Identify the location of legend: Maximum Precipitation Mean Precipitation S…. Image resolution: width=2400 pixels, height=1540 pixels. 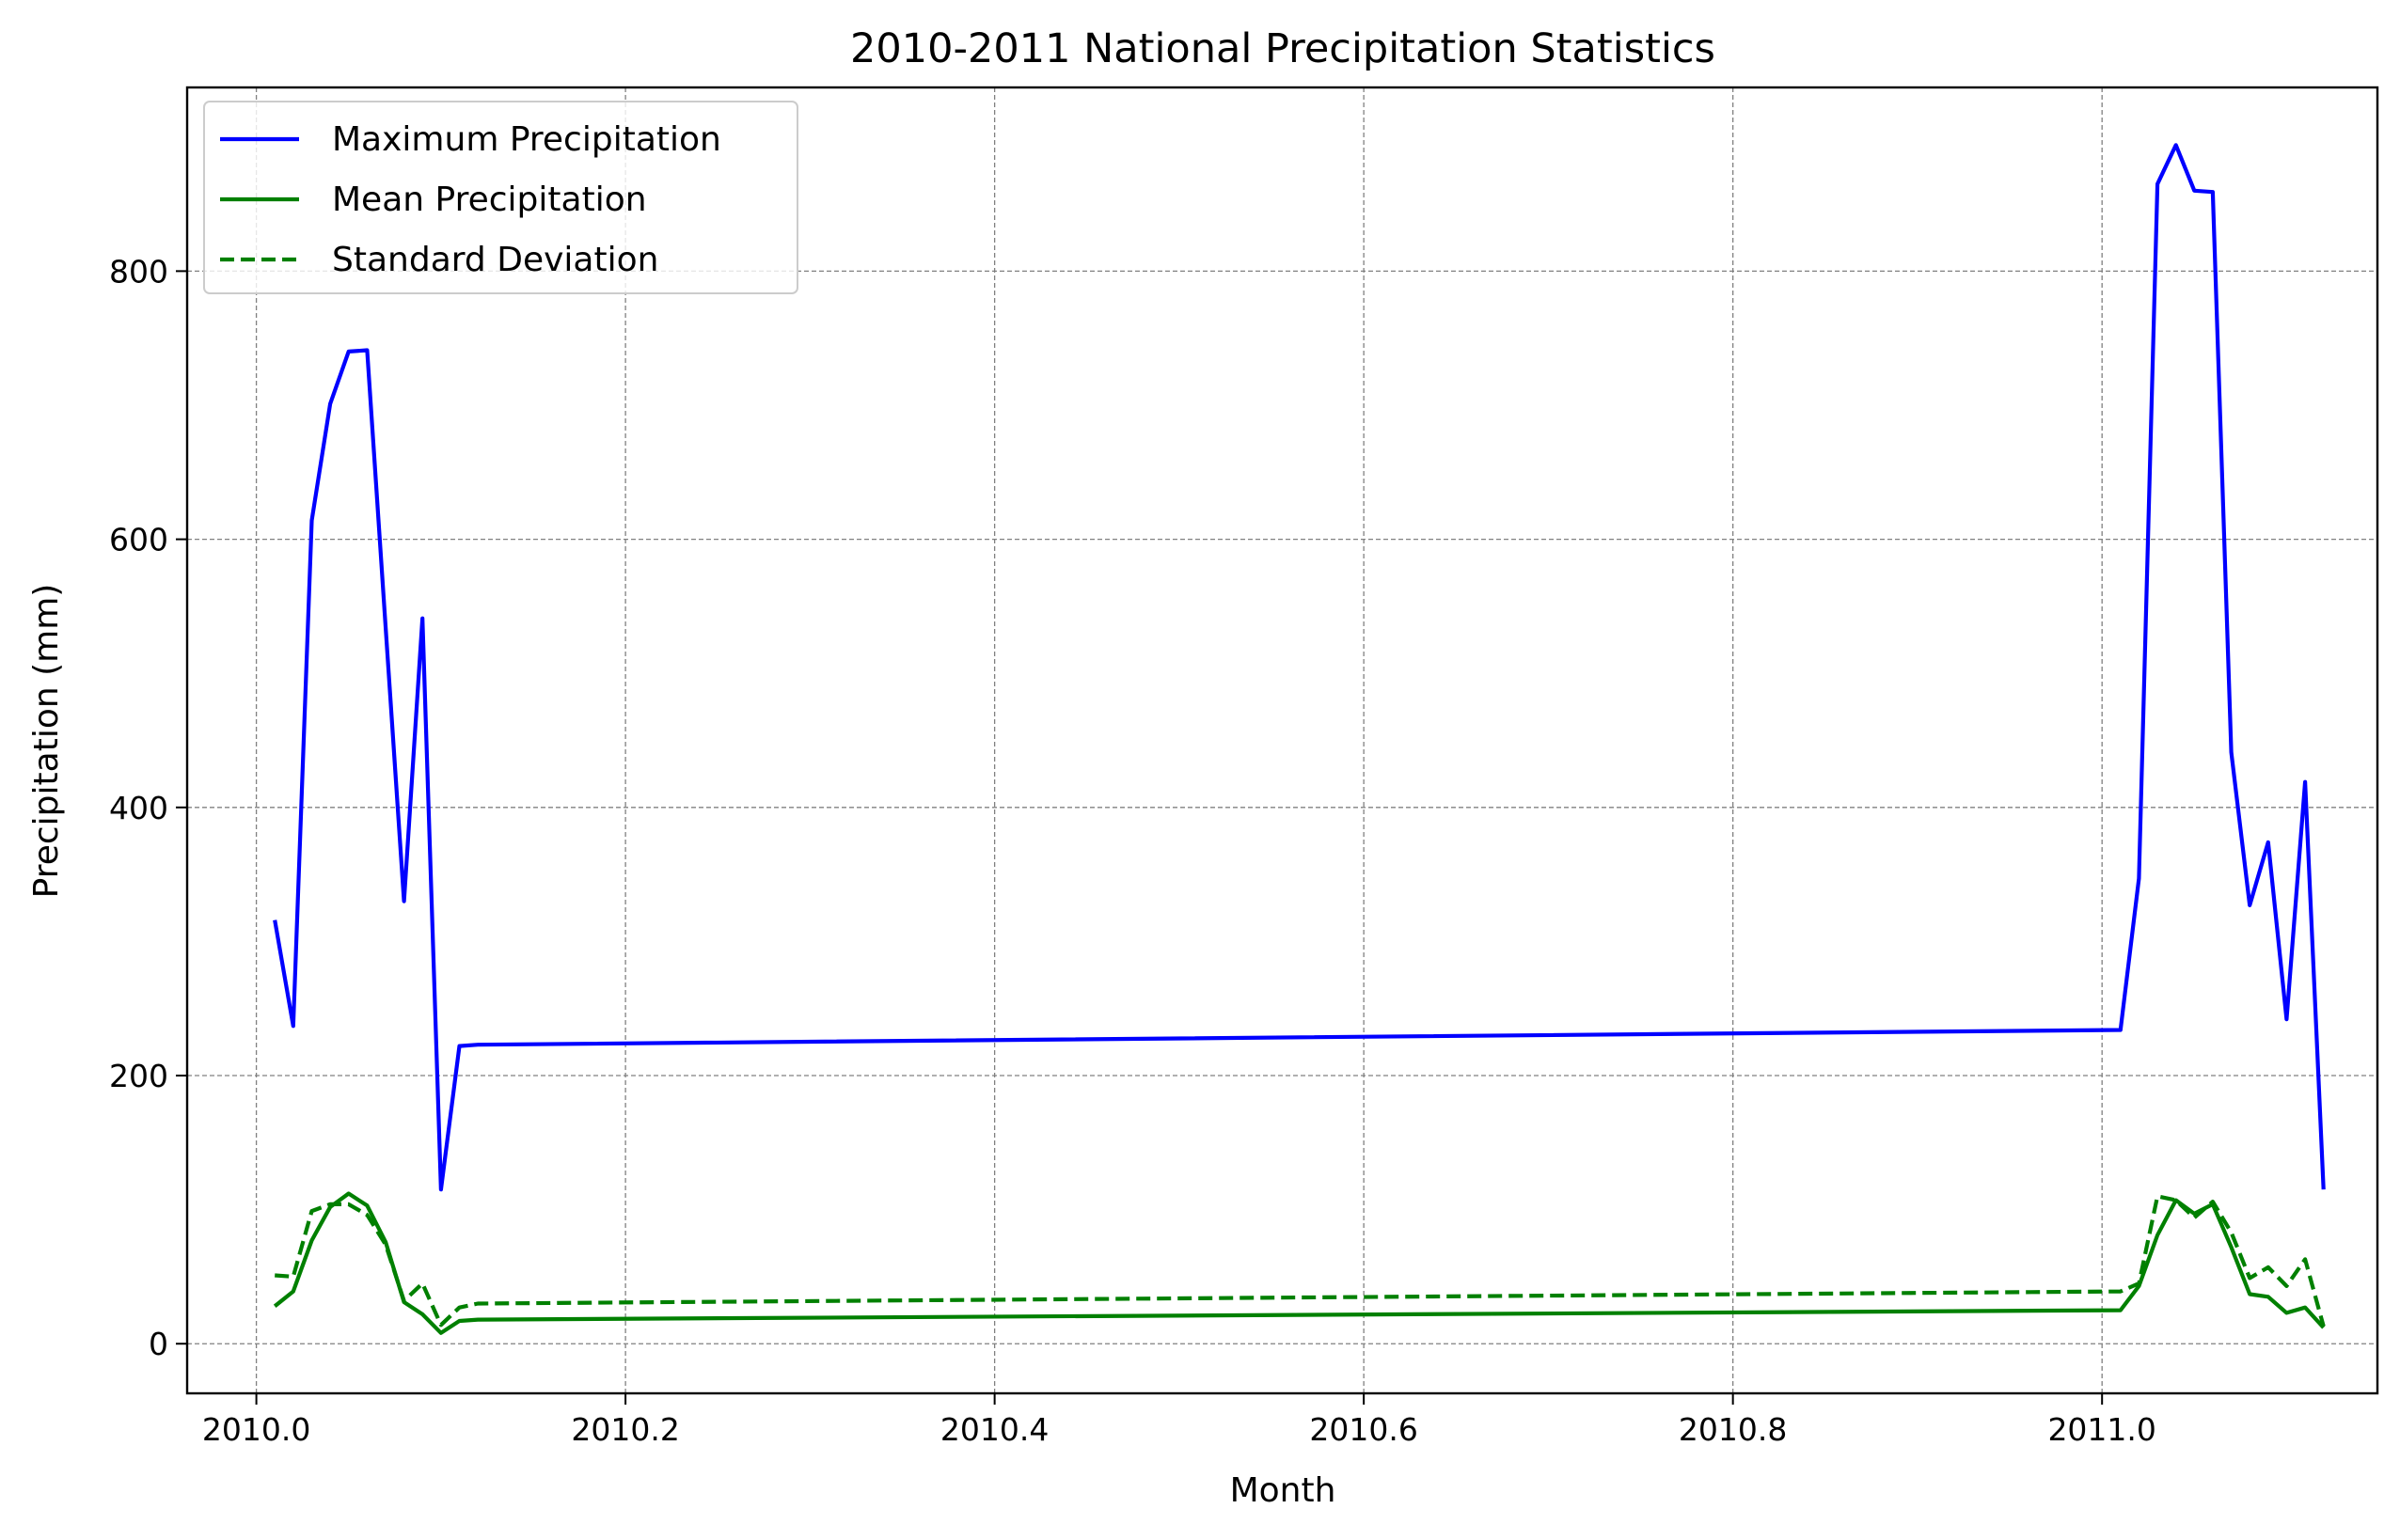
(500, 198).